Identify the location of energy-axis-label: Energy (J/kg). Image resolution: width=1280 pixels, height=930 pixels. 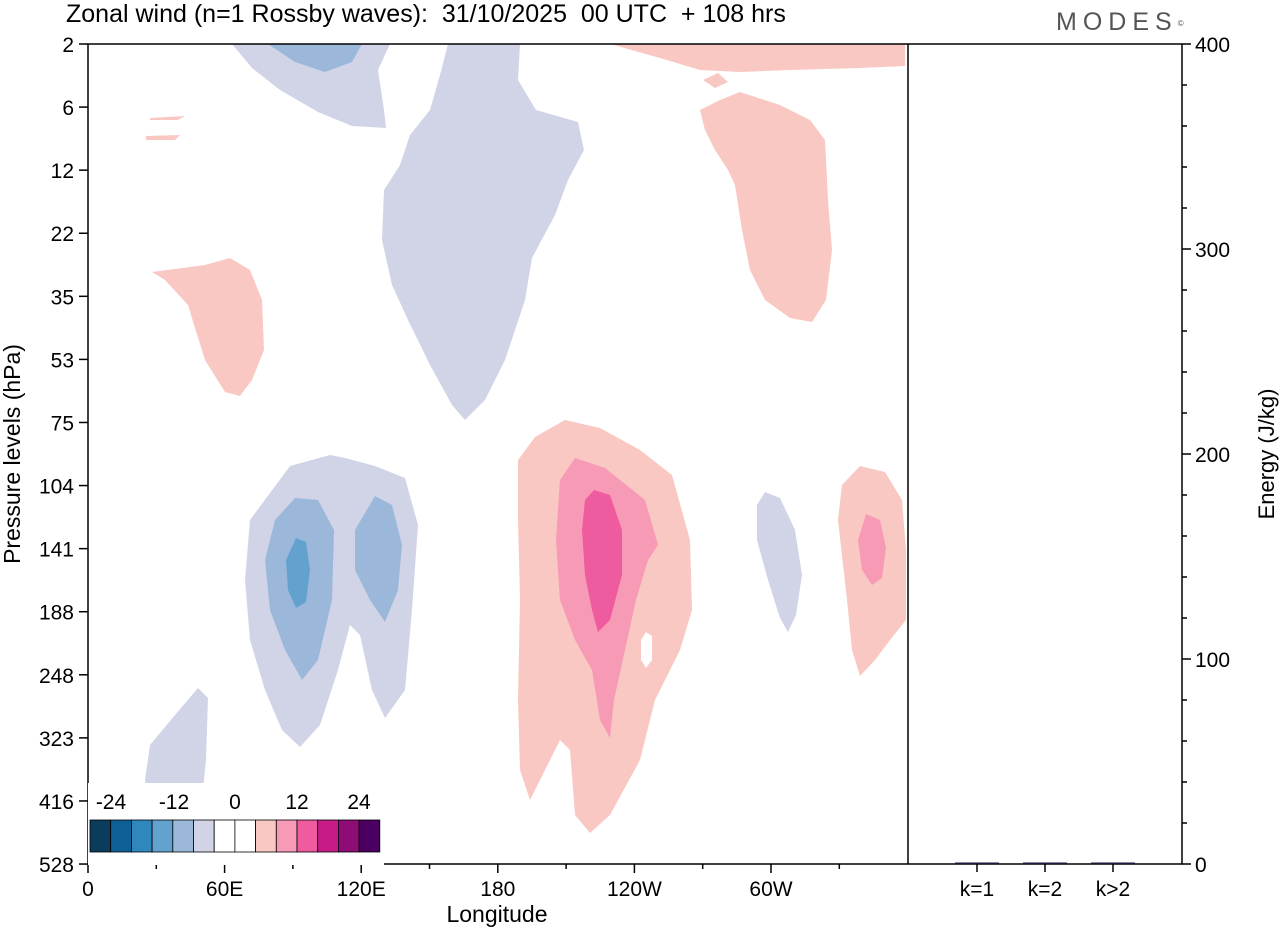
(1266, 454).